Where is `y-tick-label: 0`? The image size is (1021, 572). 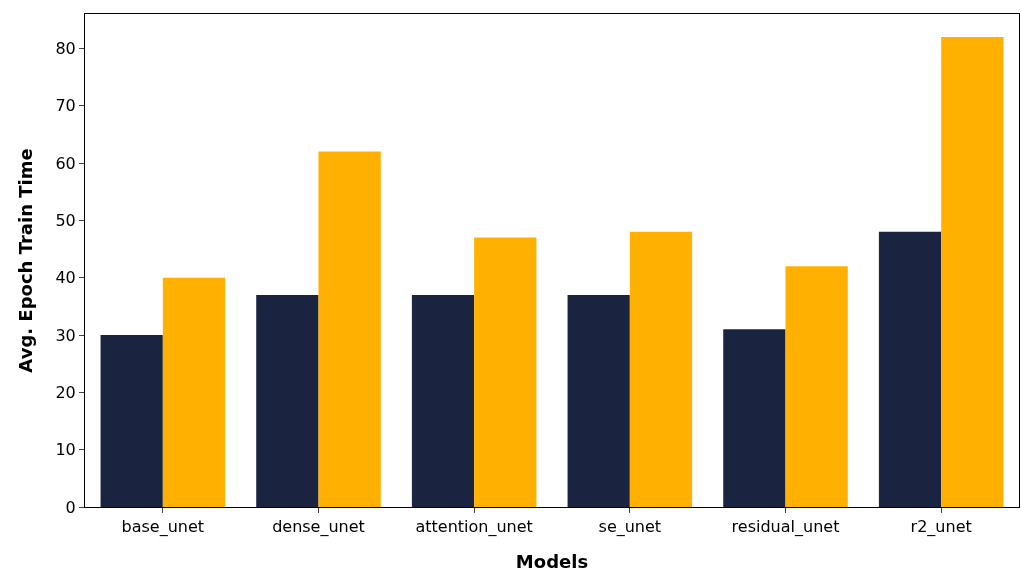
y-tick-label: 0 is located at coordinates (70, 507).